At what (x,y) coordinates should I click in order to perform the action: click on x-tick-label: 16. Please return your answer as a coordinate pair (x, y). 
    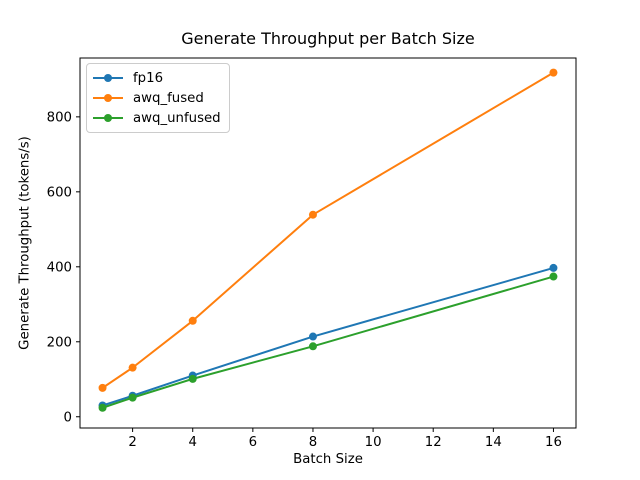
    Looking at the image, I should click on (553, 442).